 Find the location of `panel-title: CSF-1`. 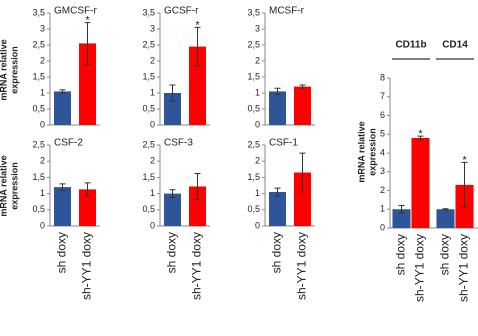

panel-title: CSF-1 is located at coordinates (283, 143).